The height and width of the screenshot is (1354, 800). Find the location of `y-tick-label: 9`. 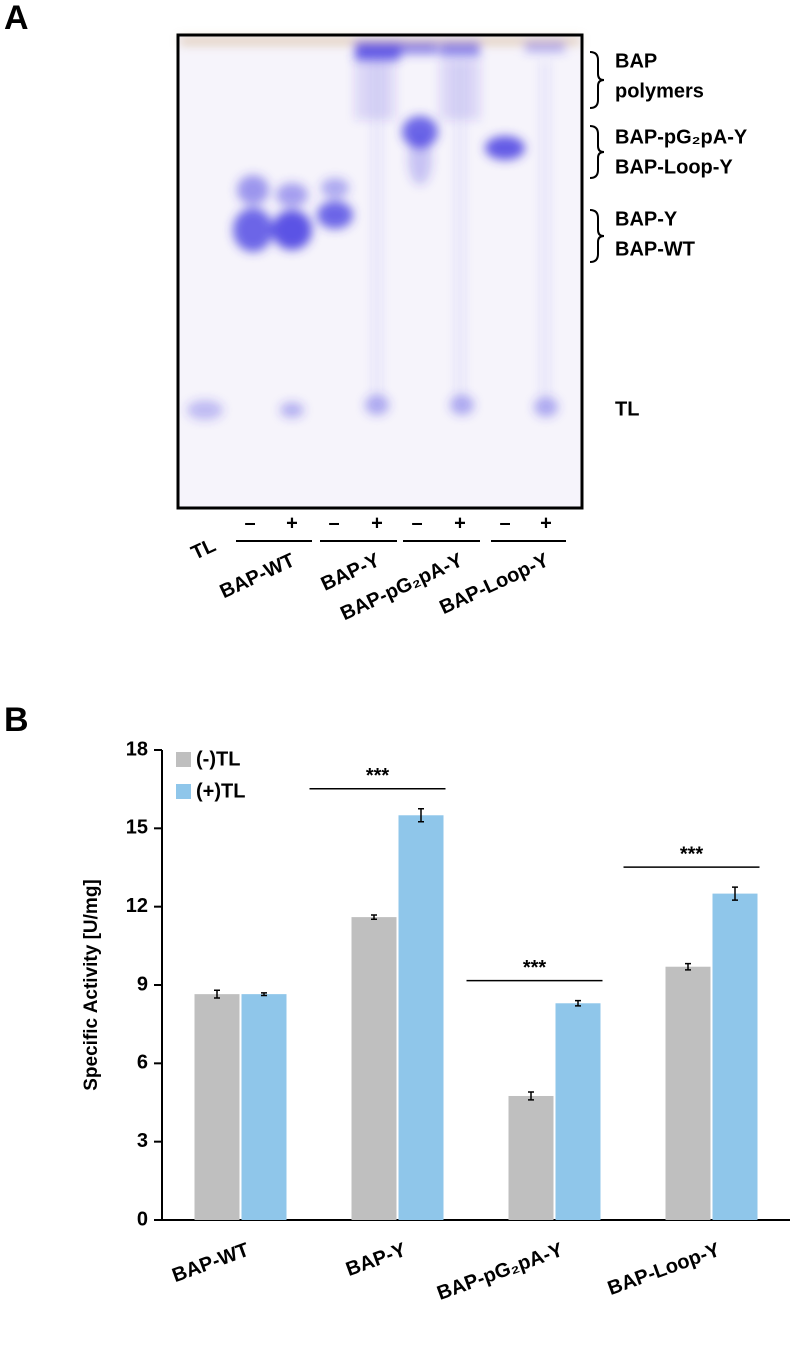

y-tick-label: 9 is located at coordinates (142, 984).